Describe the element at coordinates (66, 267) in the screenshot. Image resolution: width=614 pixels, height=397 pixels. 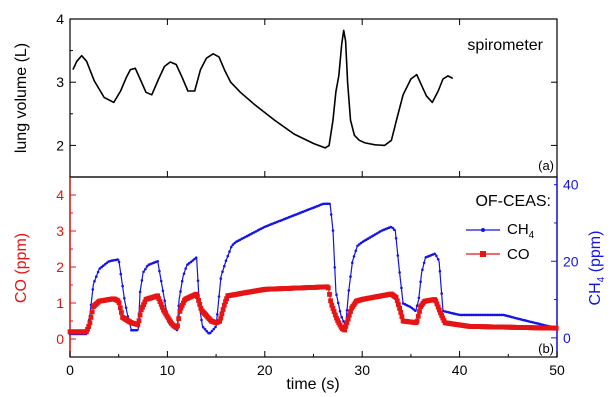
I see `panel-b-left-ticks: 0 1 2 3 4` at that location.